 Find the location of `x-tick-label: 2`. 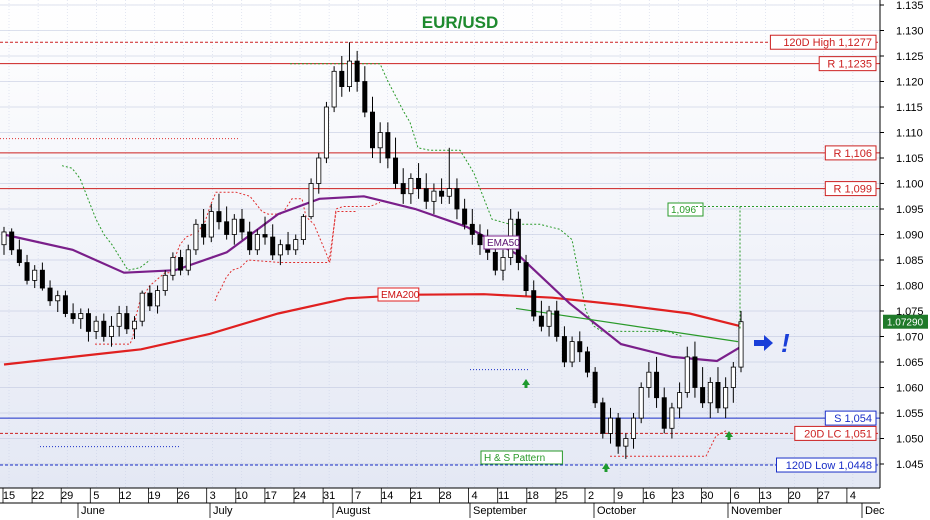

x-tick-label: 2 is located at coordinates (591, 496).